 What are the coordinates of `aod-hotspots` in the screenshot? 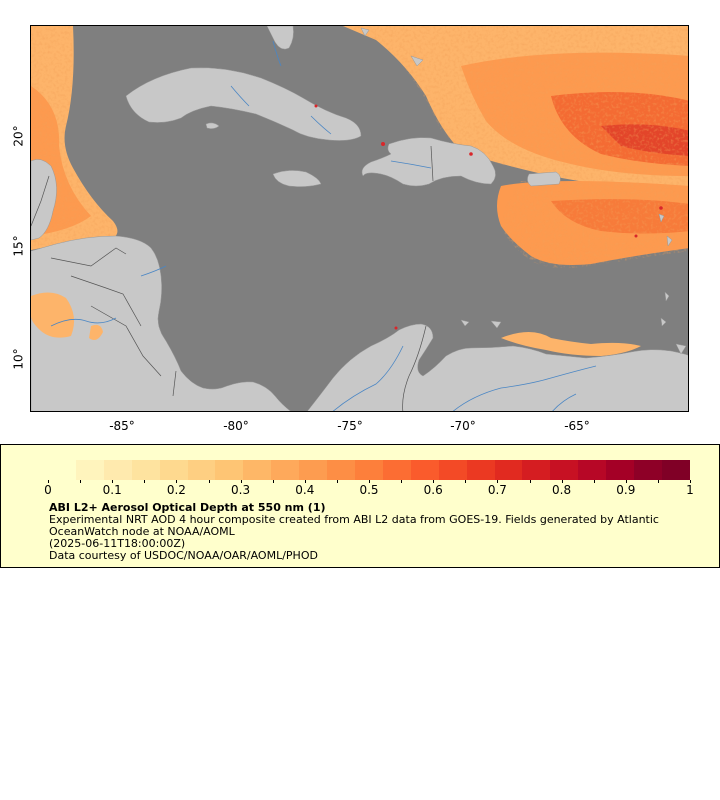 It's located at (488, 217).